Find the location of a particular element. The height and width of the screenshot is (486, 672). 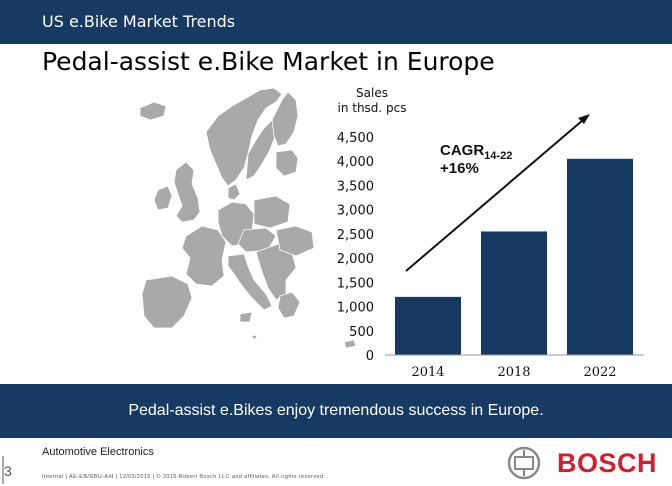

y-tick-label: 3,500 is located at coordinates (355, 186).